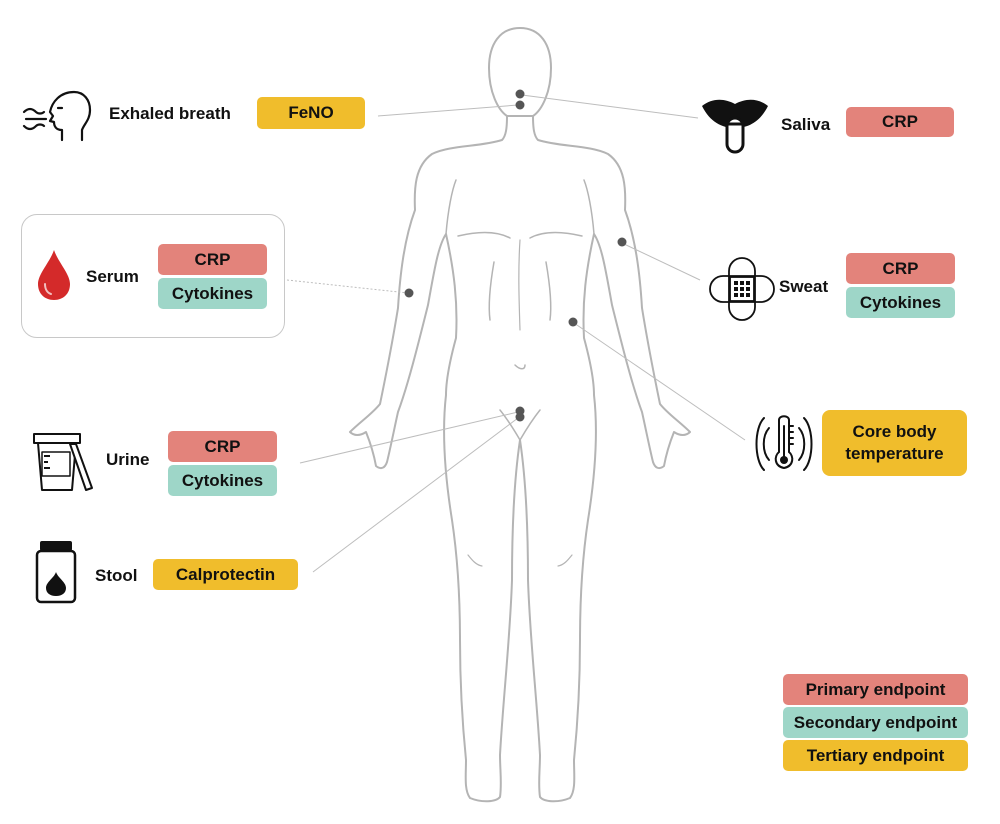 This screenshot has height=824, width=1000. I want to click on stool-jar-icon, so click(56, 572).